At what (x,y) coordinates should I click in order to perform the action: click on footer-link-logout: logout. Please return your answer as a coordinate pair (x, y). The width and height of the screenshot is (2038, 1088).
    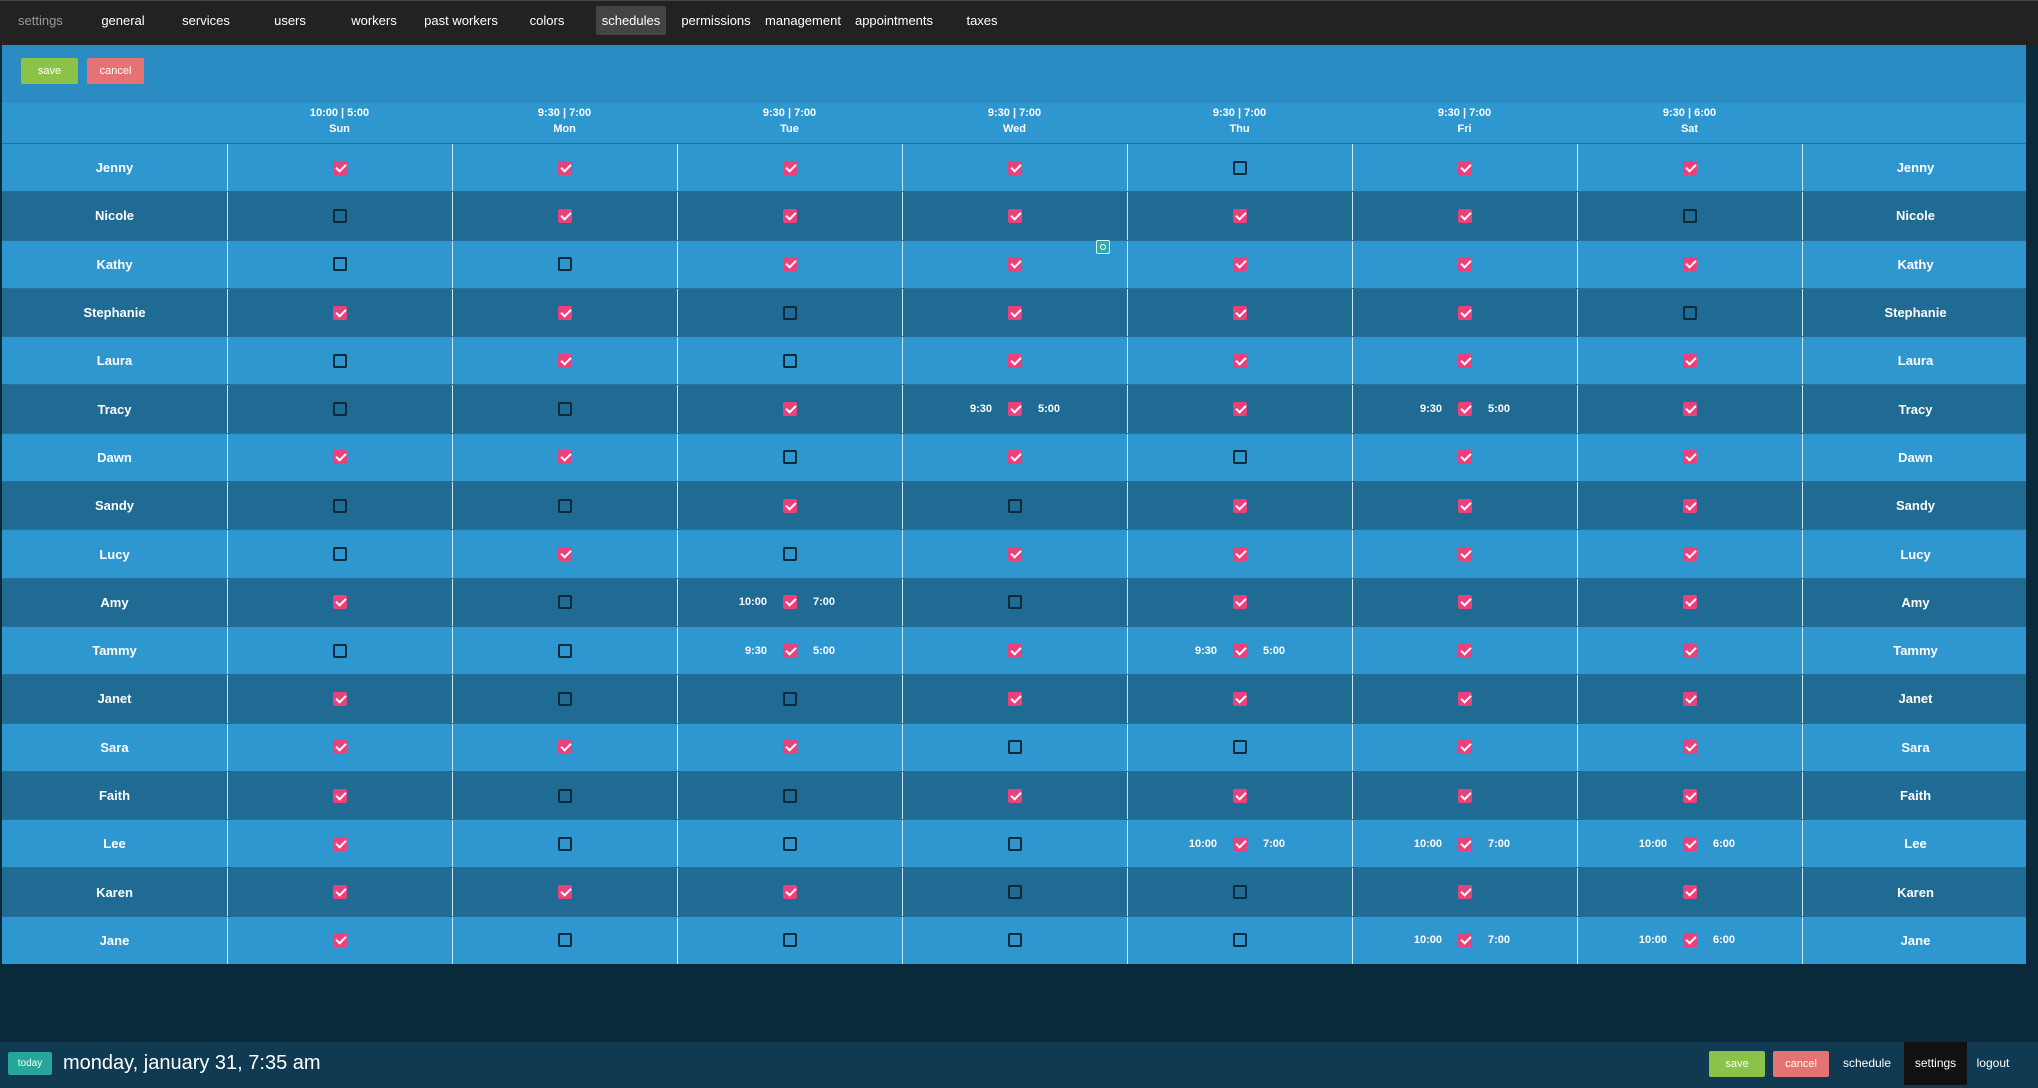
    Looking at the image, I should click on (1993, 1063).